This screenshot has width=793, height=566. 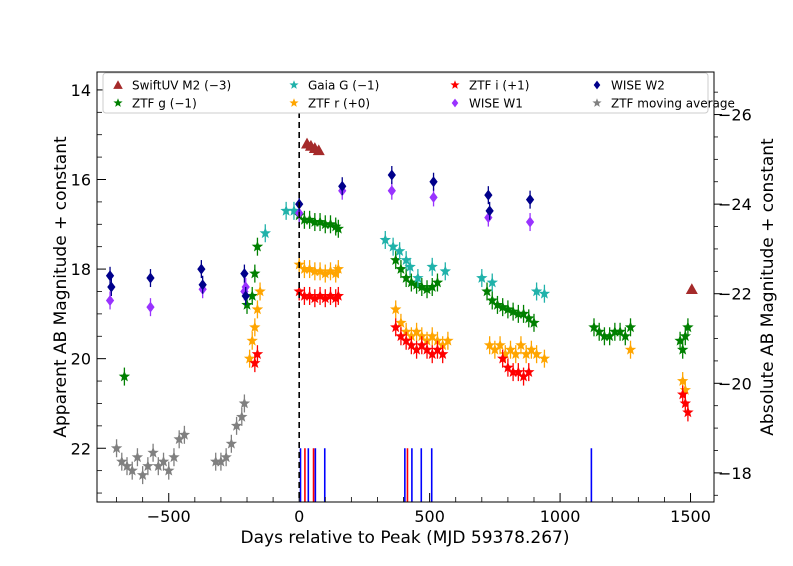 I want to click on legend-label: SwiftUV M2 (−3), so click(x=181, y=86).